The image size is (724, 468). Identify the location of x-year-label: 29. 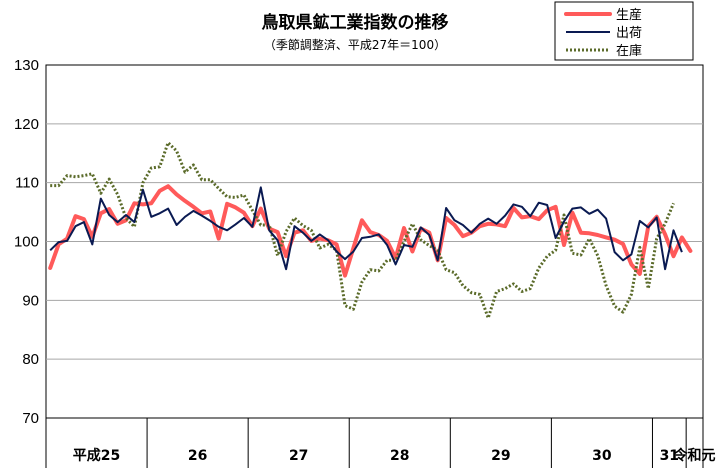
(500, 456).